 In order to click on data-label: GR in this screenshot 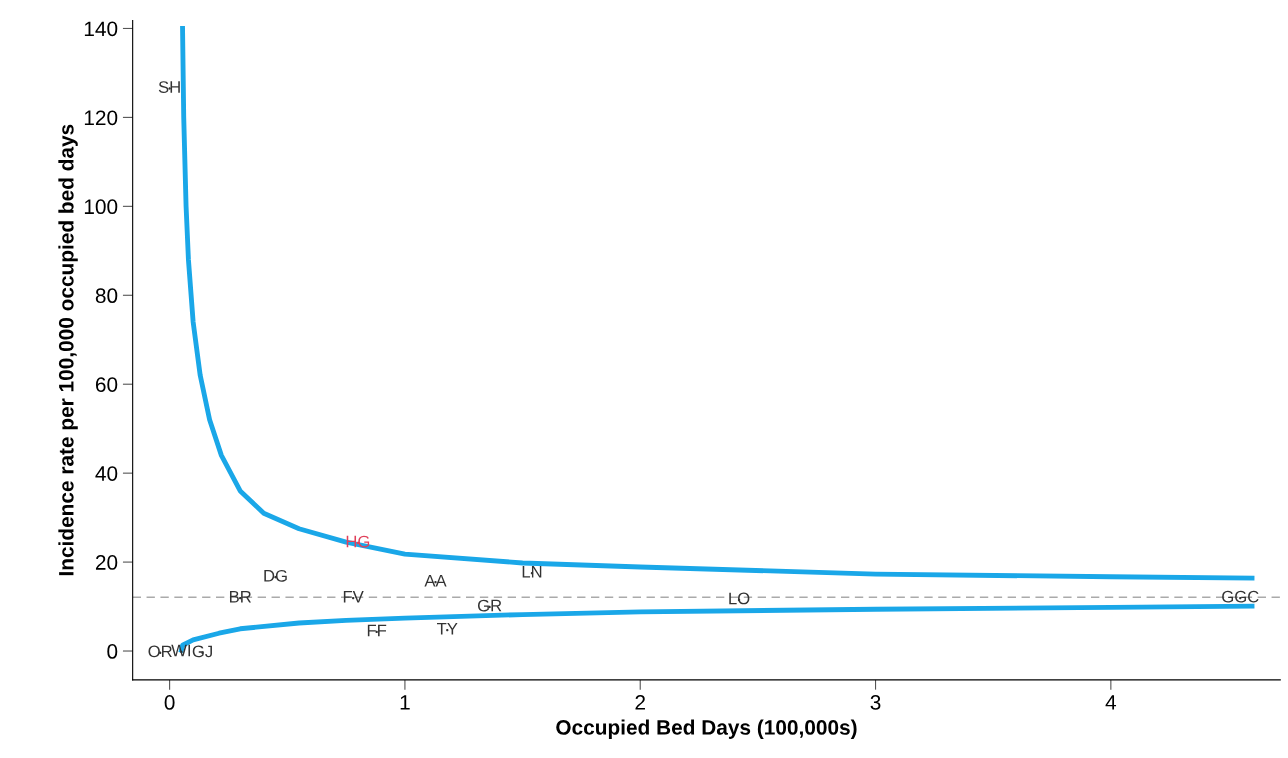, I will do `click(489, 605)`.